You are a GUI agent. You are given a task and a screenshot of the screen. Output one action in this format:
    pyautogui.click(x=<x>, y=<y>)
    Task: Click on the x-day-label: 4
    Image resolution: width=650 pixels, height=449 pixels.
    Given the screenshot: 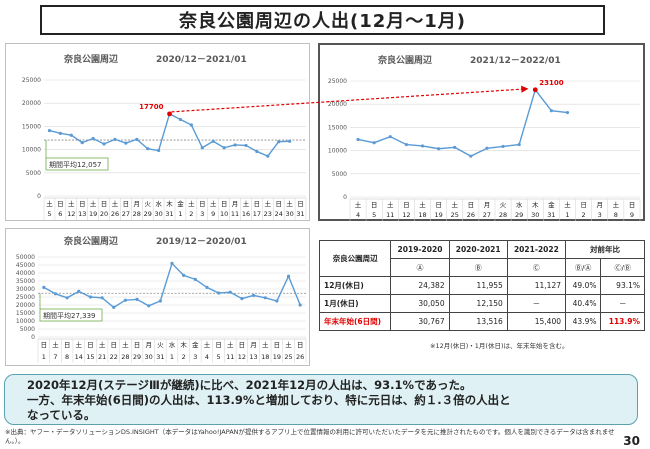 What is the action you would take?
    pyautogui.click(x=207, y=357)
    